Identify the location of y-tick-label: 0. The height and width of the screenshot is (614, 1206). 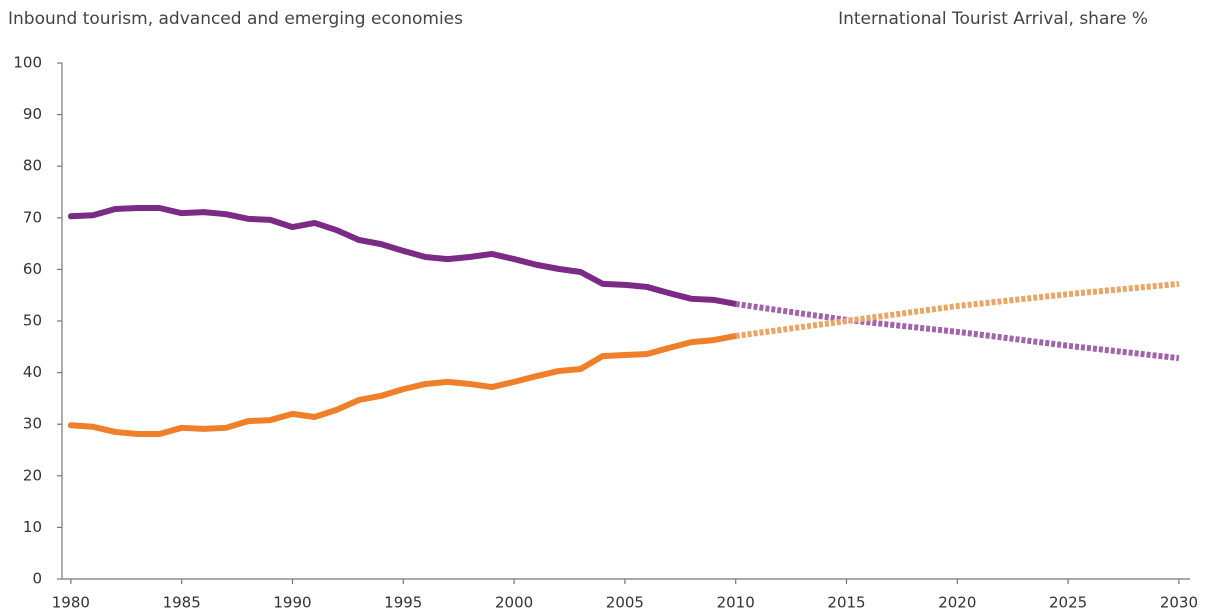
(37, 579).